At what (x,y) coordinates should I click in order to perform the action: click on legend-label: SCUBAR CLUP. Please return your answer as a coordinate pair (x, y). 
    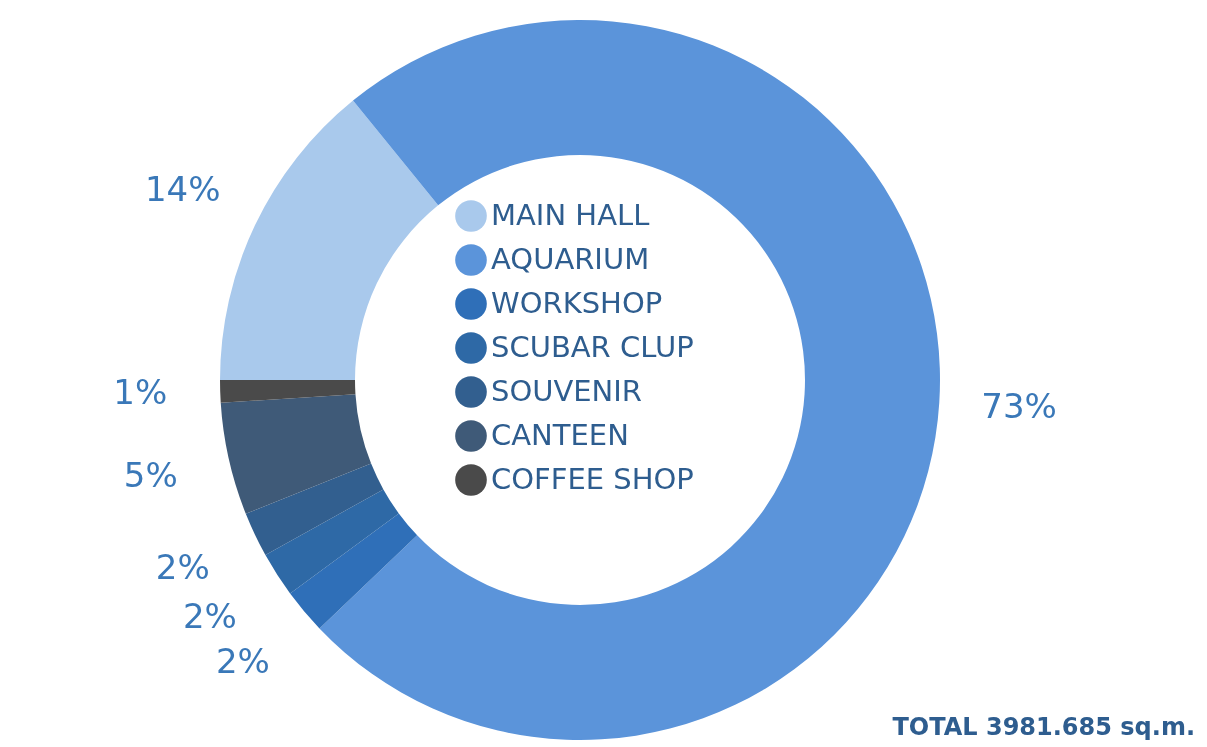
    Looking at the image, I should click on (592, 347).